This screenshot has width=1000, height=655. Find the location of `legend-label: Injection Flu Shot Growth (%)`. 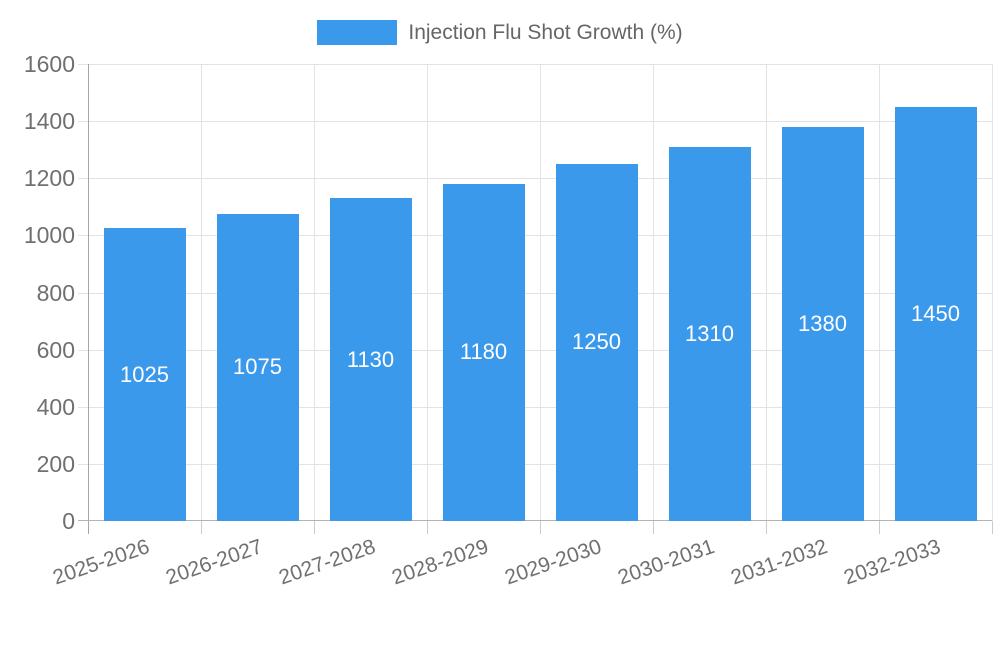

legend-label: Injection Flu Shot Growth (%) is located at coordinates (545, 32).